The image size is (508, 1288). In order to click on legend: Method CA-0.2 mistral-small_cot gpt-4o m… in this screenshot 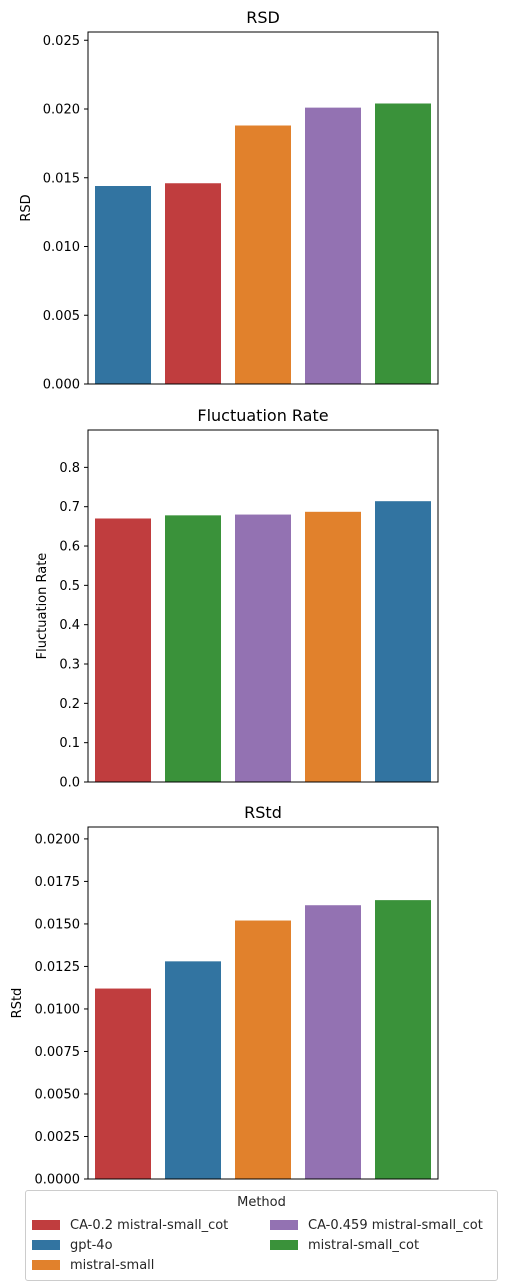, I will do `click(261, 1235)`.